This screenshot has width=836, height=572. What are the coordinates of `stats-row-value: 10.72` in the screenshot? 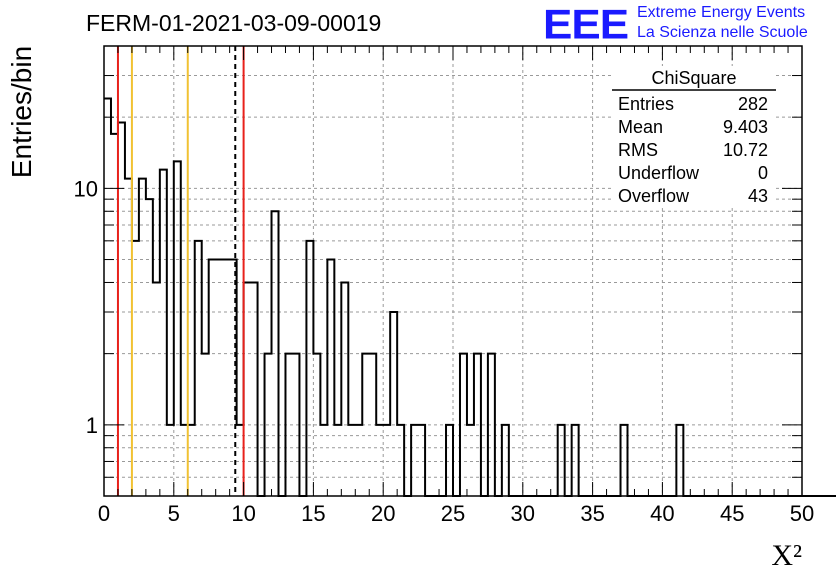 It's located at (745, 150).